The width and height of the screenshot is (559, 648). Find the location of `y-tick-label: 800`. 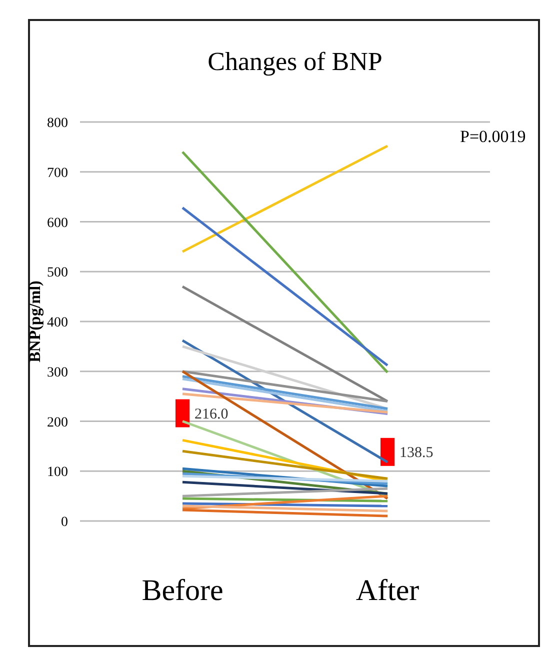

y-tick-label: 800 is located at coordinates (57, 123).